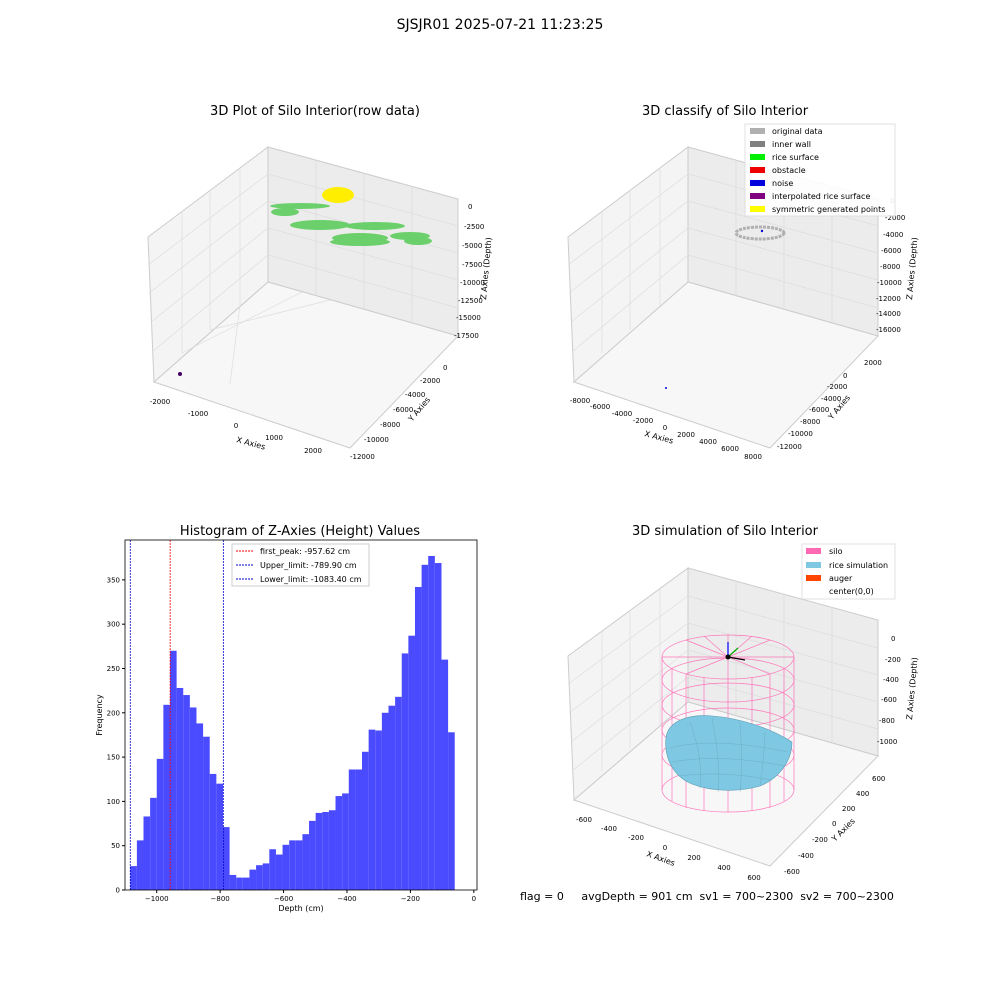 The width and height of the screenshot is (1000, 1000). What do you see at coordinates (600, 407) in the screenshot?
I see `p2-xtick-1: -6000` at bounding box center [600, 407].